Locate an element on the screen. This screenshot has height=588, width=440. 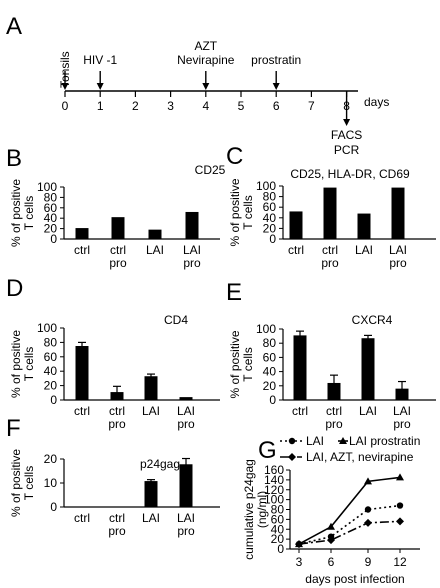
legend-label: LAI prostratin is located at coordinates (384, 441).